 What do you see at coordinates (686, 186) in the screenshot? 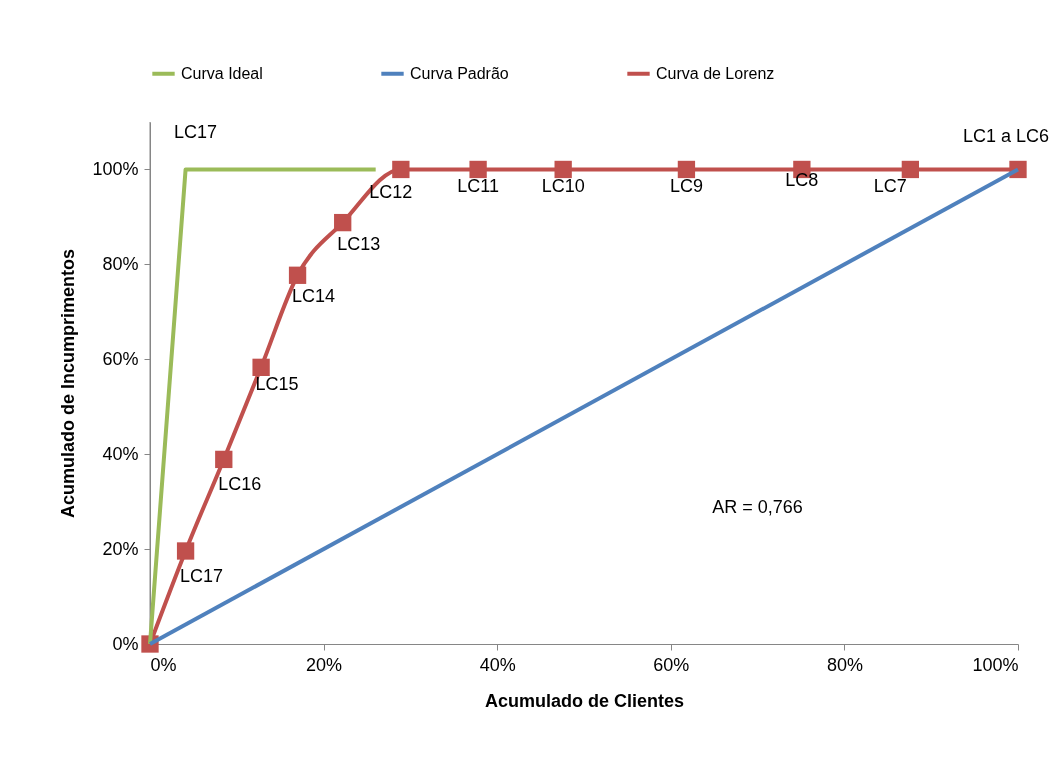
I see `annotation: LC9` at bounding box center [686, 186].